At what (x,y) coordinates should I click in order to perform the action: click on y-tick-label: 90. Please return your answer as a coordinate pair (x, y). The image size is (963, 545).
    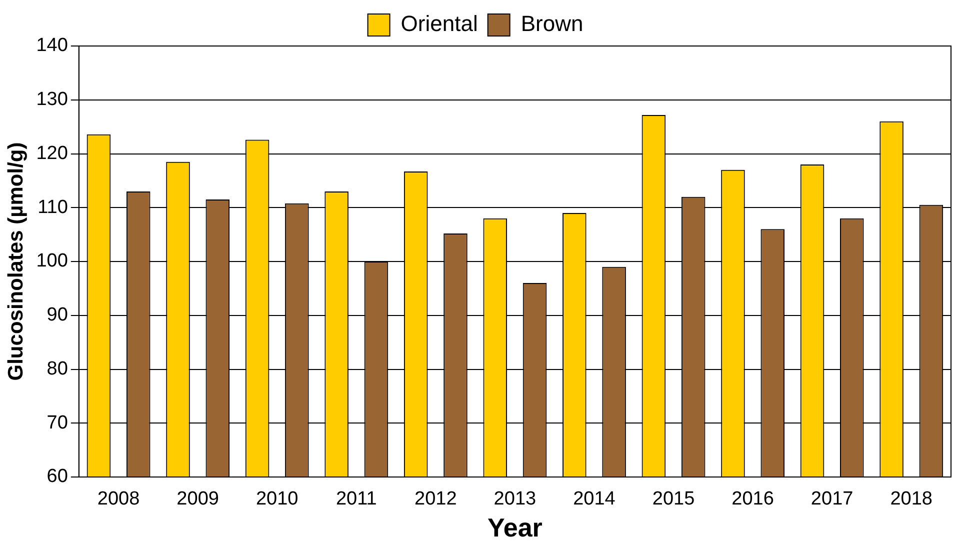
    Looking at the image, I should click on (57, 315).